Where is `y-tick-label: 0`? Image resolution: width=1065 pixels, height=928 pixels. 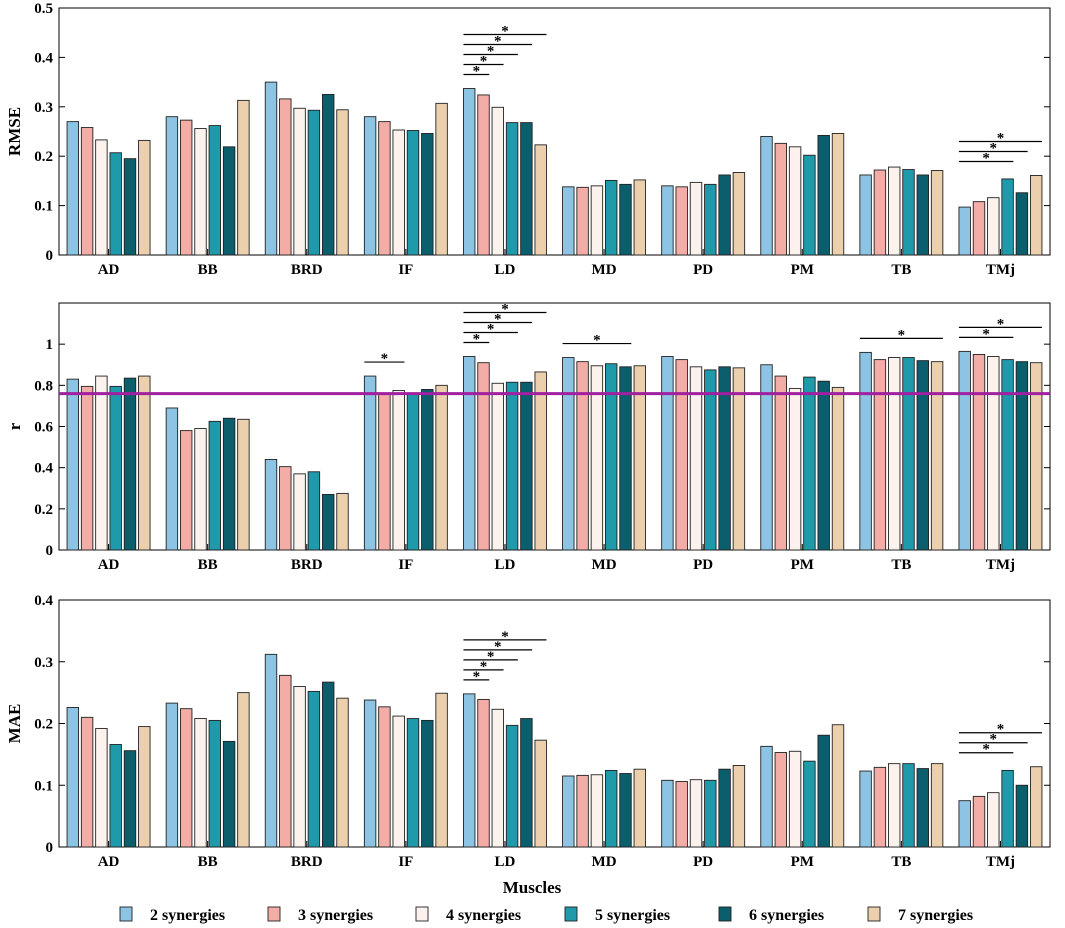 y-tick-label: 0 is located at coordinates (50, 256).